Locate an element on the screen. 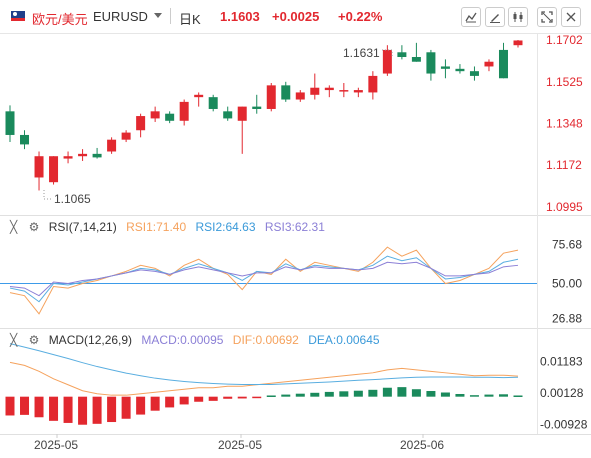 Image resolution: width=591 pixels, height=458 pixels. last-price: 1.1603 is located at coordinates (240, 16).